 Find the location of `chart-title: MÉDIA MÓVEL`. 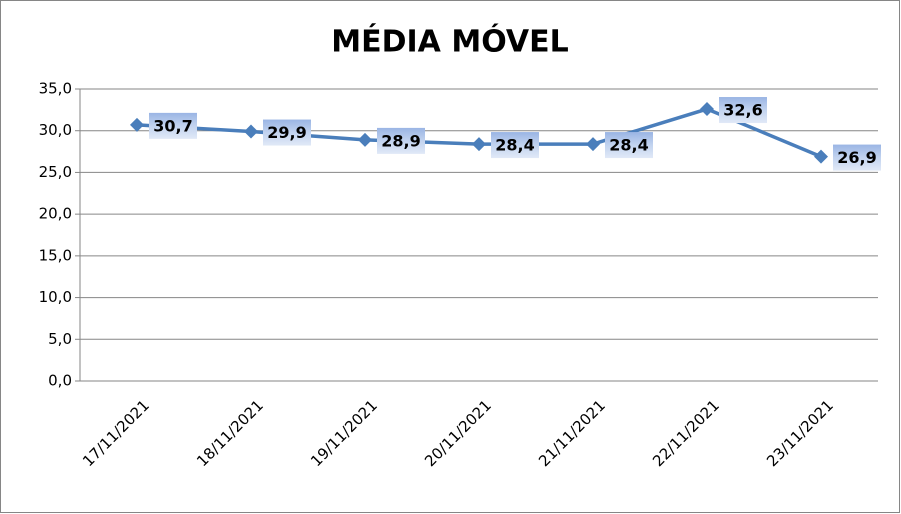

chart-title: MÉDIA MÓVEL is located at coordinates (449, 41).